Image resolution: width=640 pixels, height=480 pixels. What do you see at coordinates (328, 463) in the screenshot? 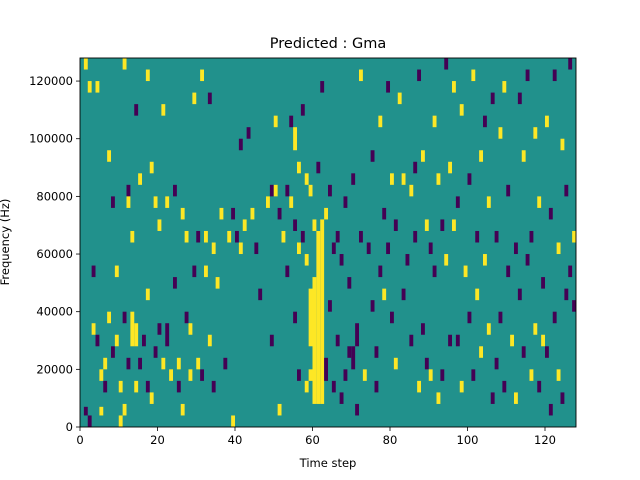
I see `x-axis-label: Time step` at bounding box center [328, 463].